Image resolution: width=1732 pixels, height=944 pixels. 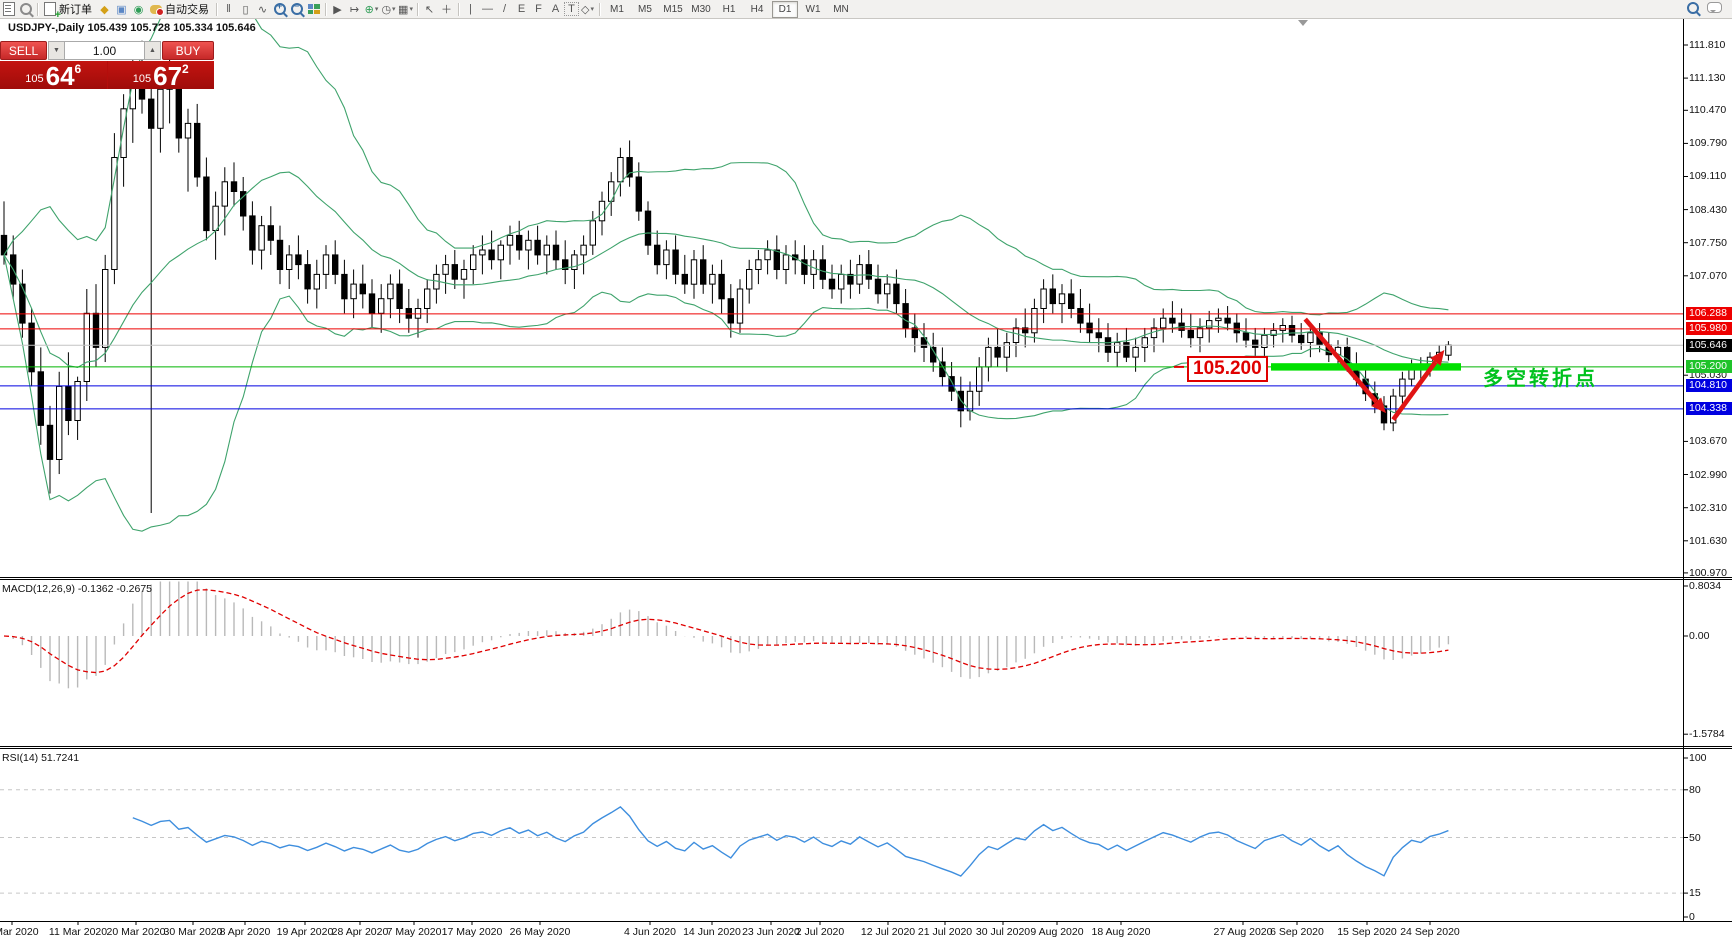 I want to click on horizontal-line-icon: —, so click(x=487, y=9).